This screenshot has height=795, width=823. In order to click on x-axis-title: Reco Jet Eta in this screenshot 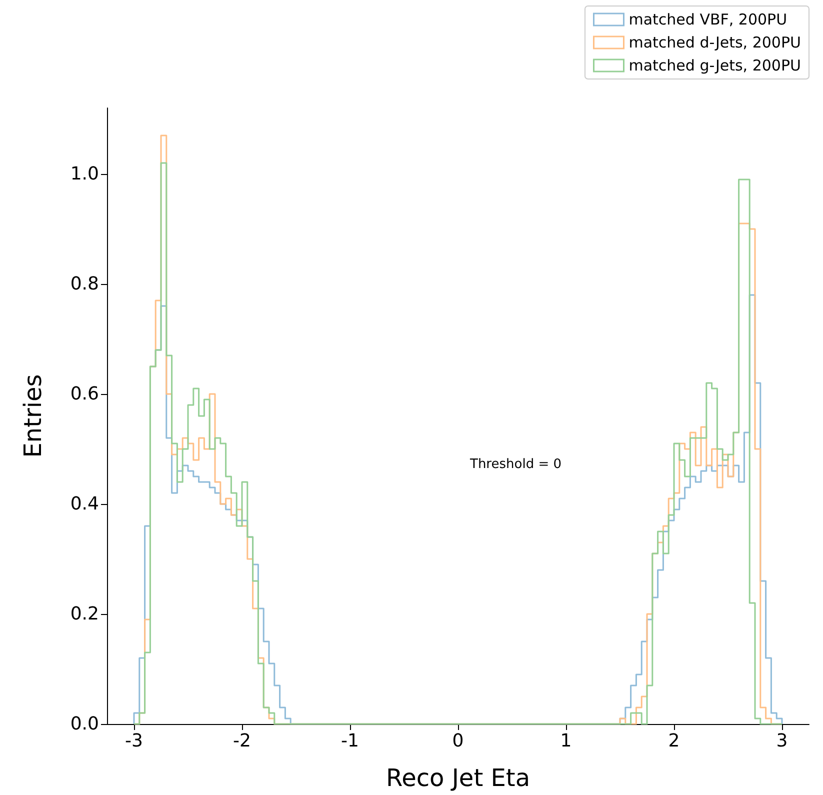, I will do `click(458, 778)`.